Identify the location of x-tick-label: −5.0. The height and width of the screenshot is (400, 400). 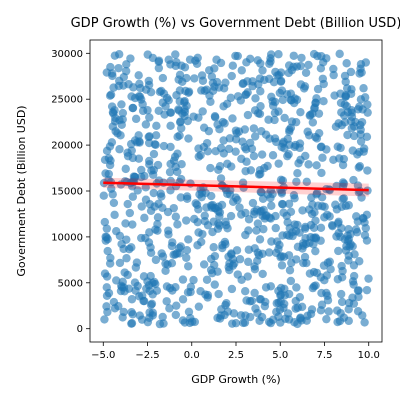
(103, 355).